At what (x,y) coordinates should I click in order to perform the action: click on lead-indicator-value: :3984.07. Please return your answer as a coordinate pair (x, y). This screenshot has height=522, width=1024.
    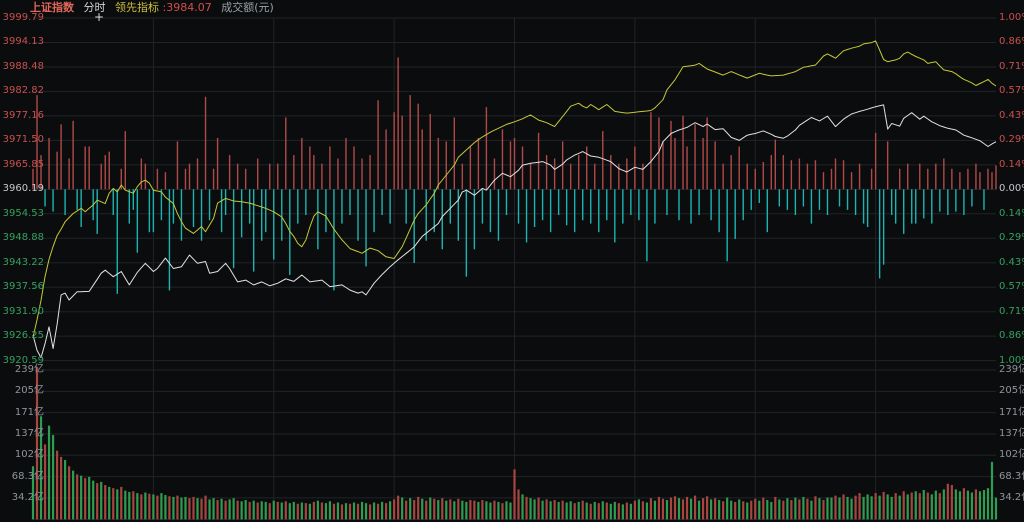
    Looking at the image, I should click on (187, 7).